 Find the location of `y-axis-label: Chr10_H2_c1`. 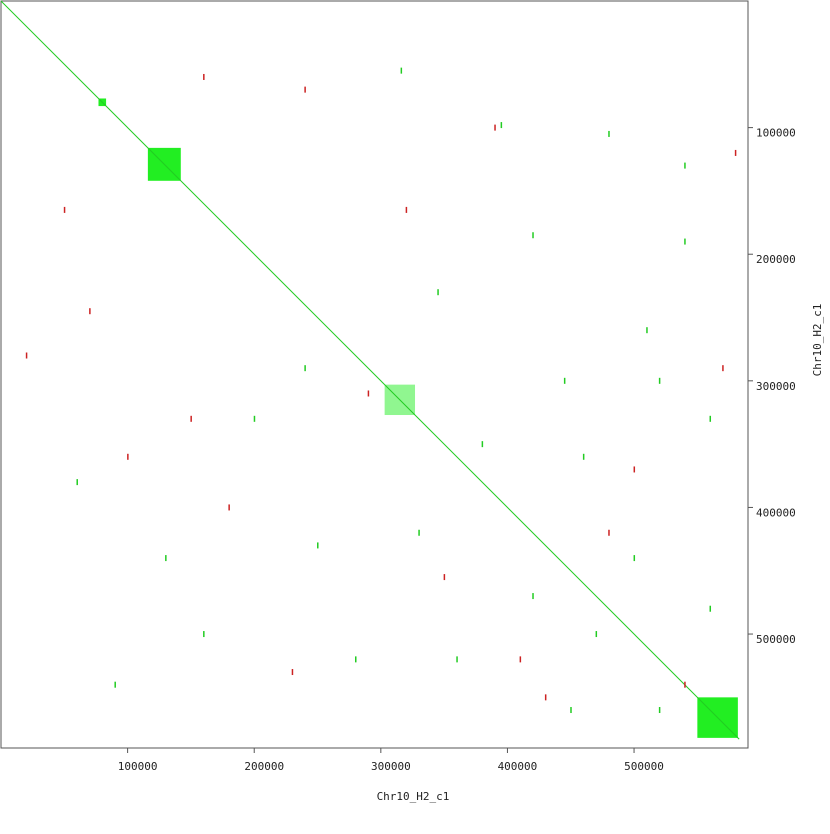

y-axis-label: Chr10_H2_c1 is located at coordinates (817, 340).